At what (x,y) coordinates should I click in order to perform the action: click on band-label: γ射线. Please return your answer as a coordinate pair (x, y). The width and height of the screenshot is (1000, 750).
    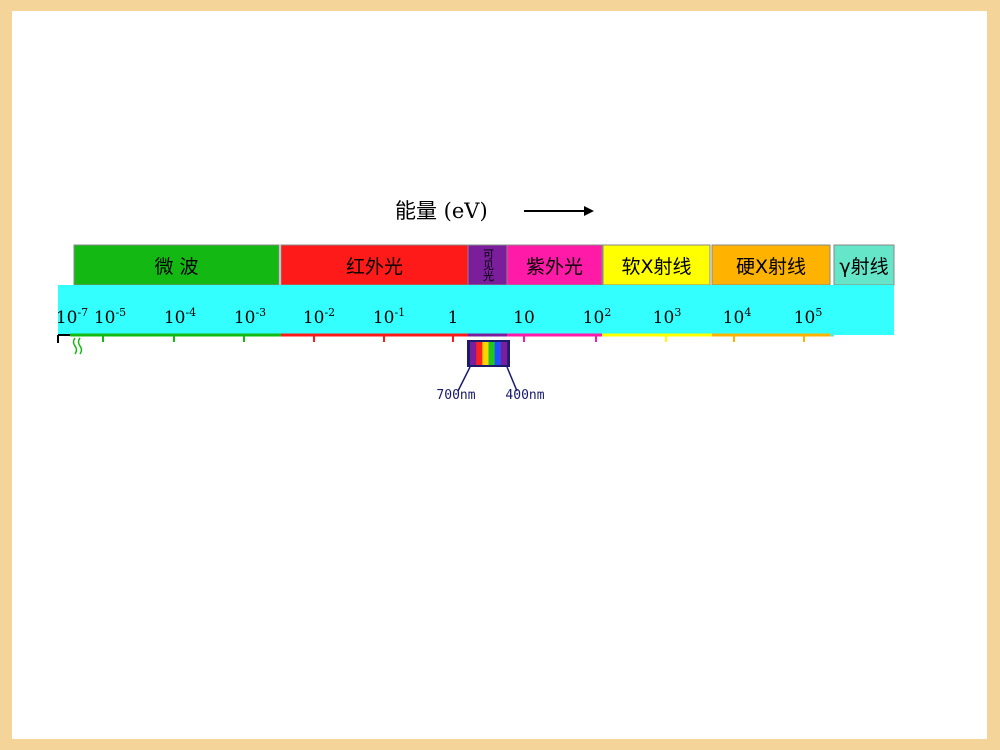
    Looking at the image, I should click on (863, 267).